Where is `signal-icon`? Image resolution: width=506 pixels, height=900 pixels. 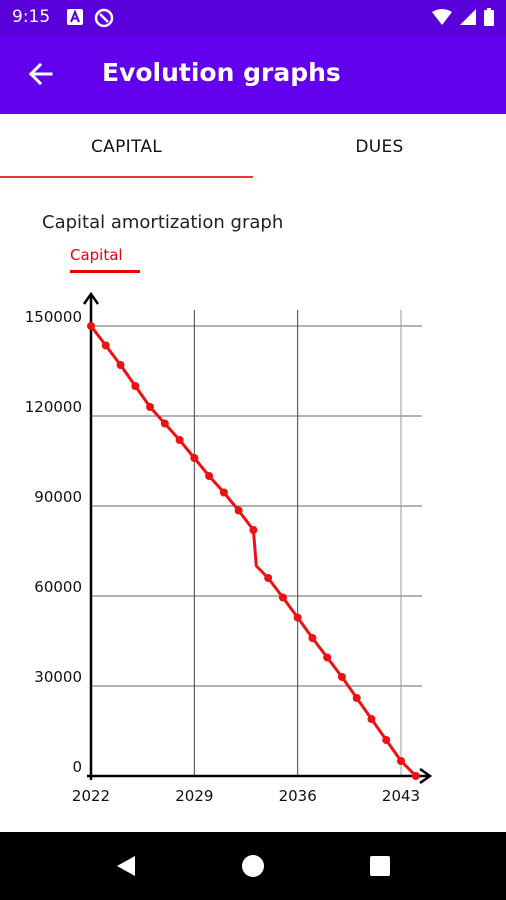
signal-icon is located at coordinates (468, 19).